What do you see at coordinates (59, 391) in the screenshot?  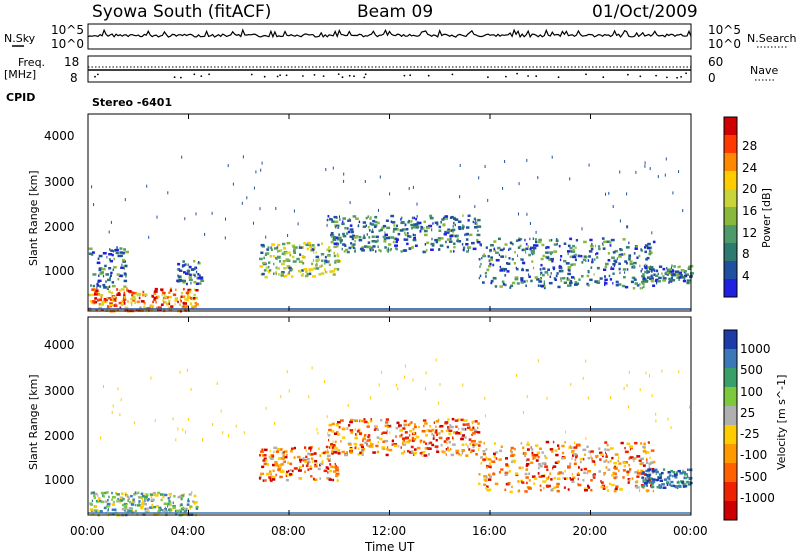 I see `velocity-ytick-3000: 3000` at bounding box center [59, 391].